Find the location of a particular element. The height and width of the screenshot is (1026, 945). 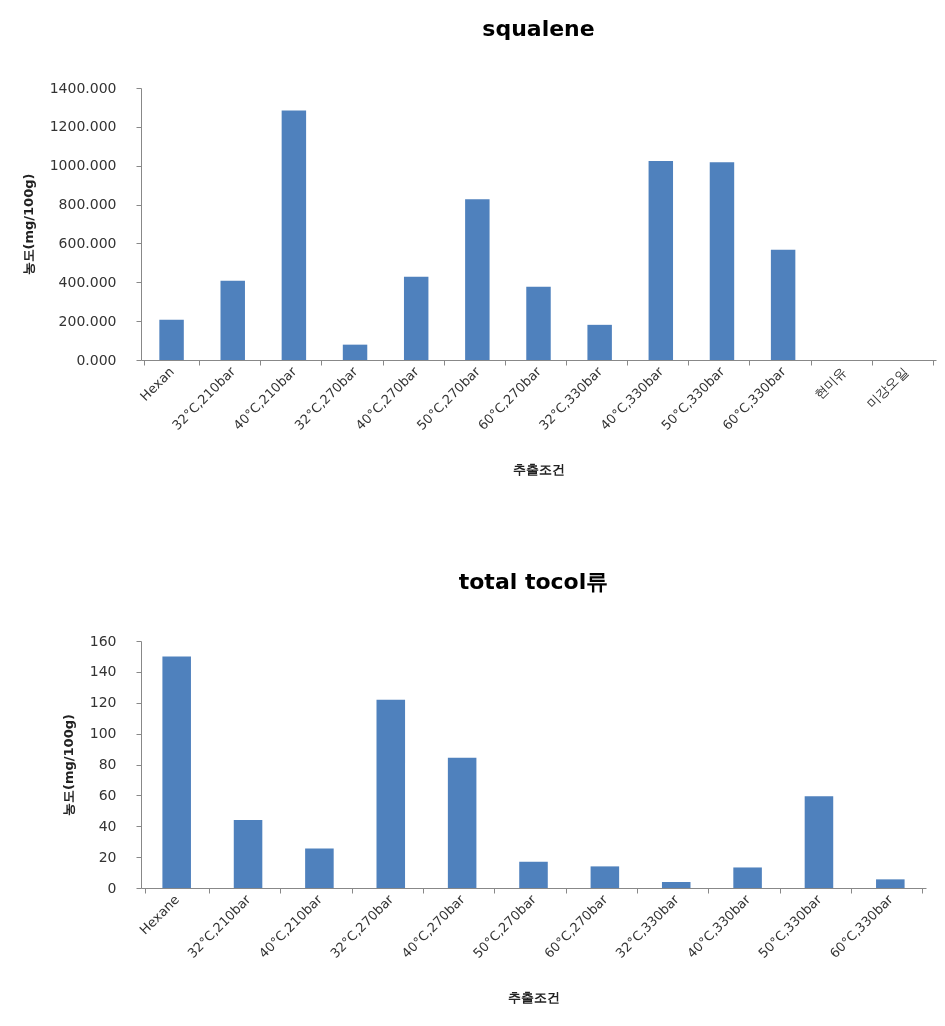

y-tick-label: 1400.000 is located at coordinates (83, 87).